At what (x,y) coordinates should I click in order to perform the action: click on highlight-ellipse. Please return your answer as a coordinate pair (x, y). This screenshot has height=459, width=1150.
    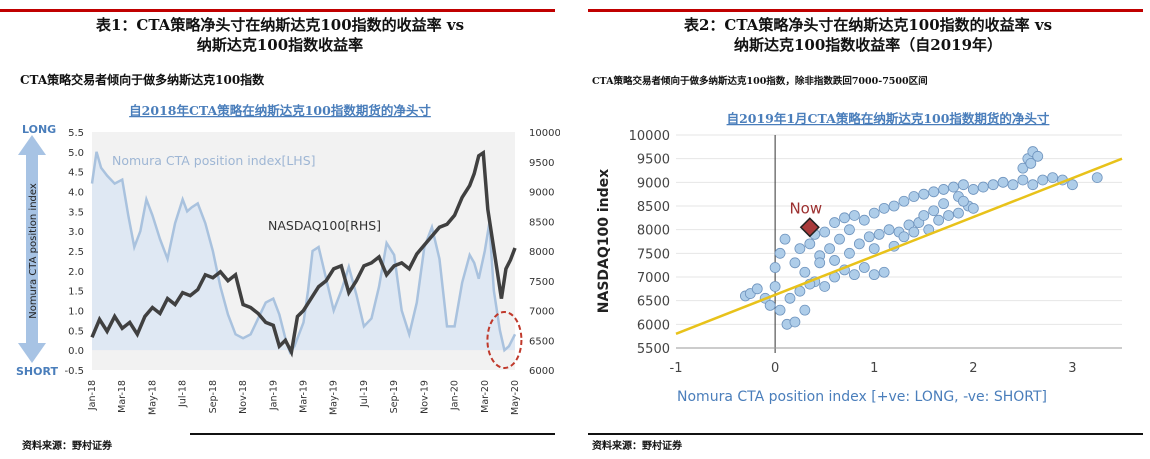
    Looking at the image, I should click on (504, 340).